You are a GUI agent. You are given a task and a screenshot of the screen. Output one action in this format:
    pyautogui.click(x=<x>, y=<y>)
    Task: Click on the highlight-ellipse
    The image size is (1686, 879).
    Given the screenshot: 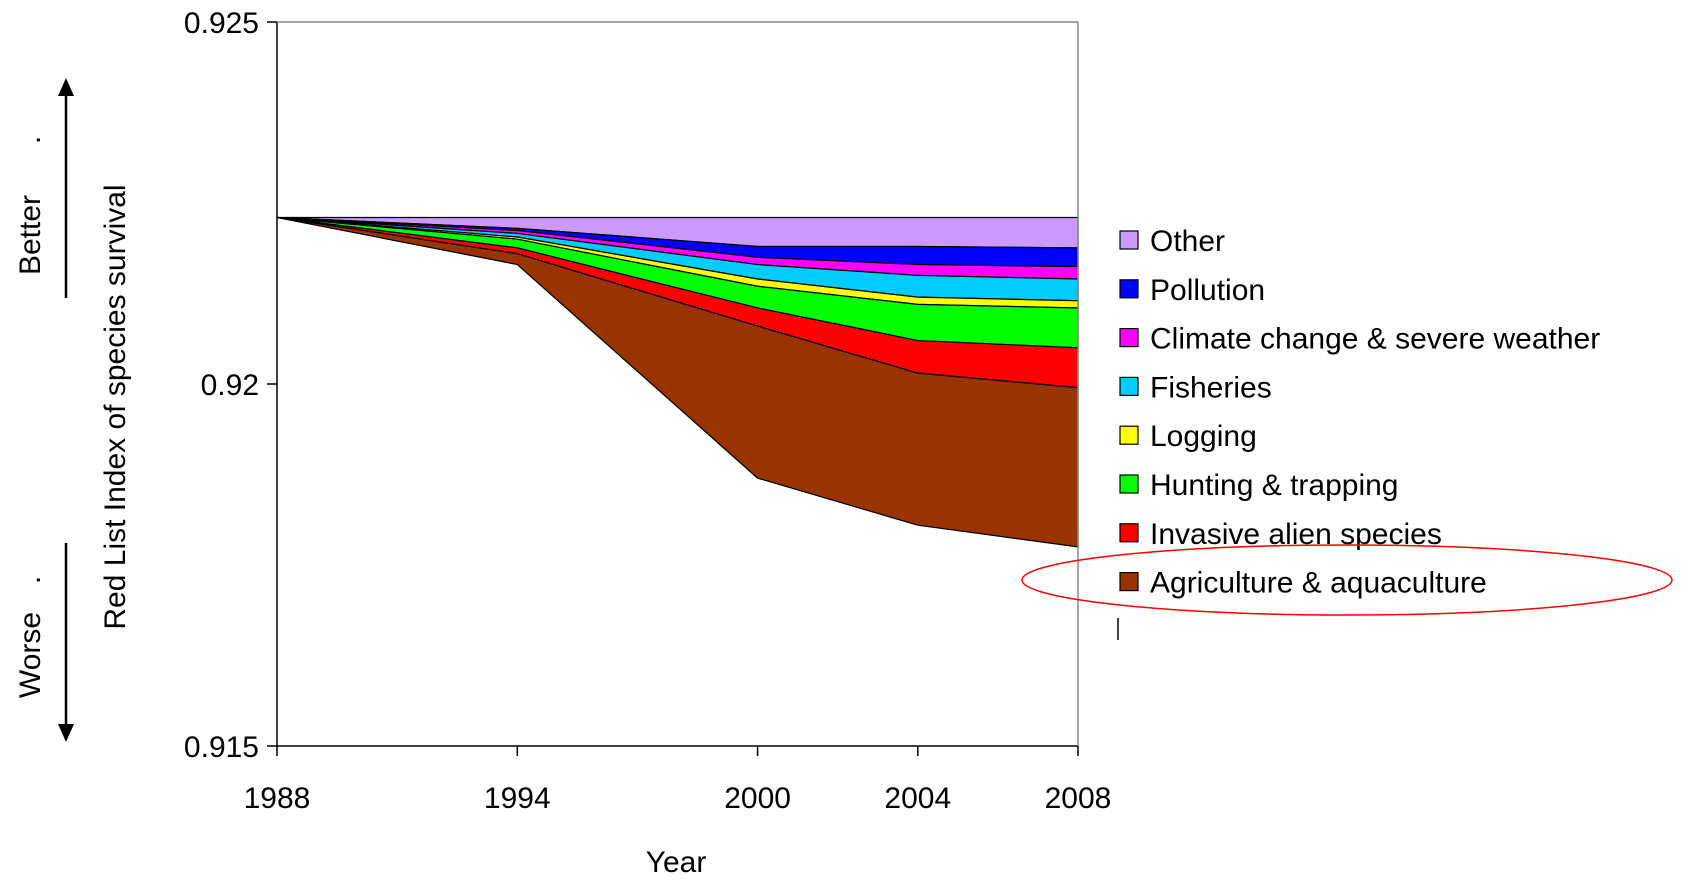 What is the action you would take?
    pyautogui.click(x=1347, y=580)
    